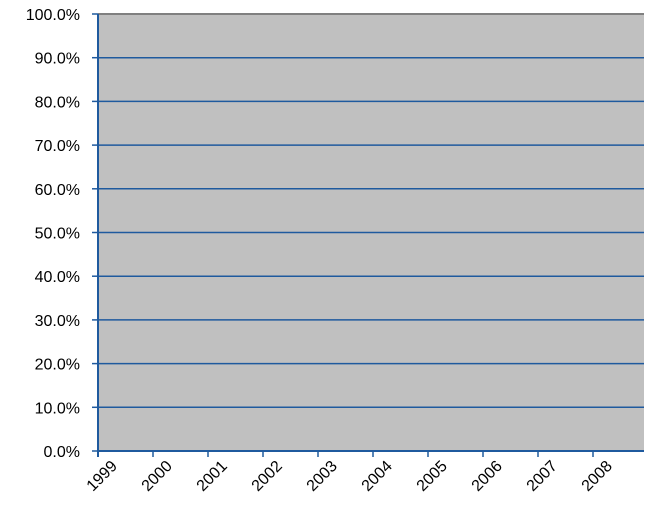 This screenshot has width=645, height=515. What do you see at coordinates (57, 234) in the screenshot?
I see `y-tick-label-5: 50.0%` at bounding box center [57, 234].